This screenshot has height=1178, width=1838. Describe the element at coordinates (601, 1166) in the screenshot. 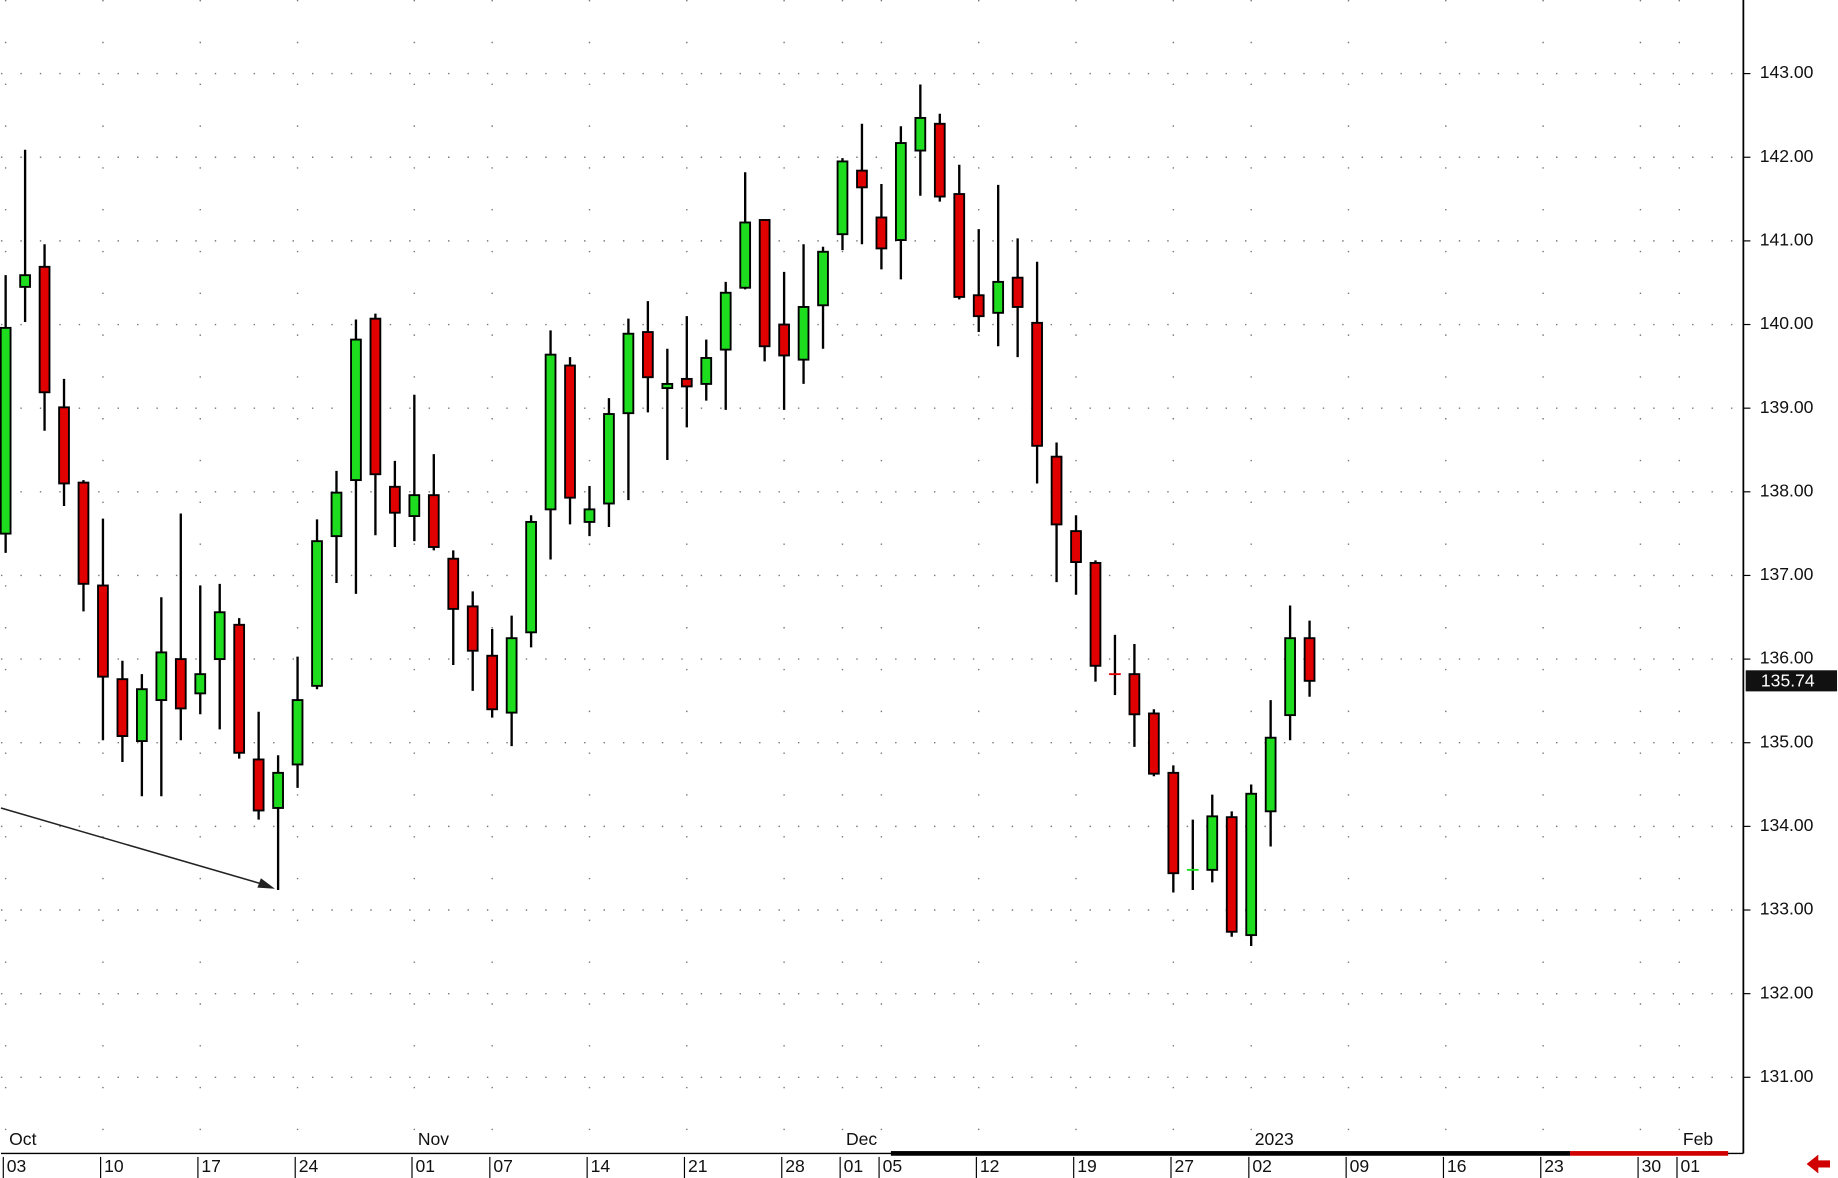

I see `x-tick-label: 14` at that location.